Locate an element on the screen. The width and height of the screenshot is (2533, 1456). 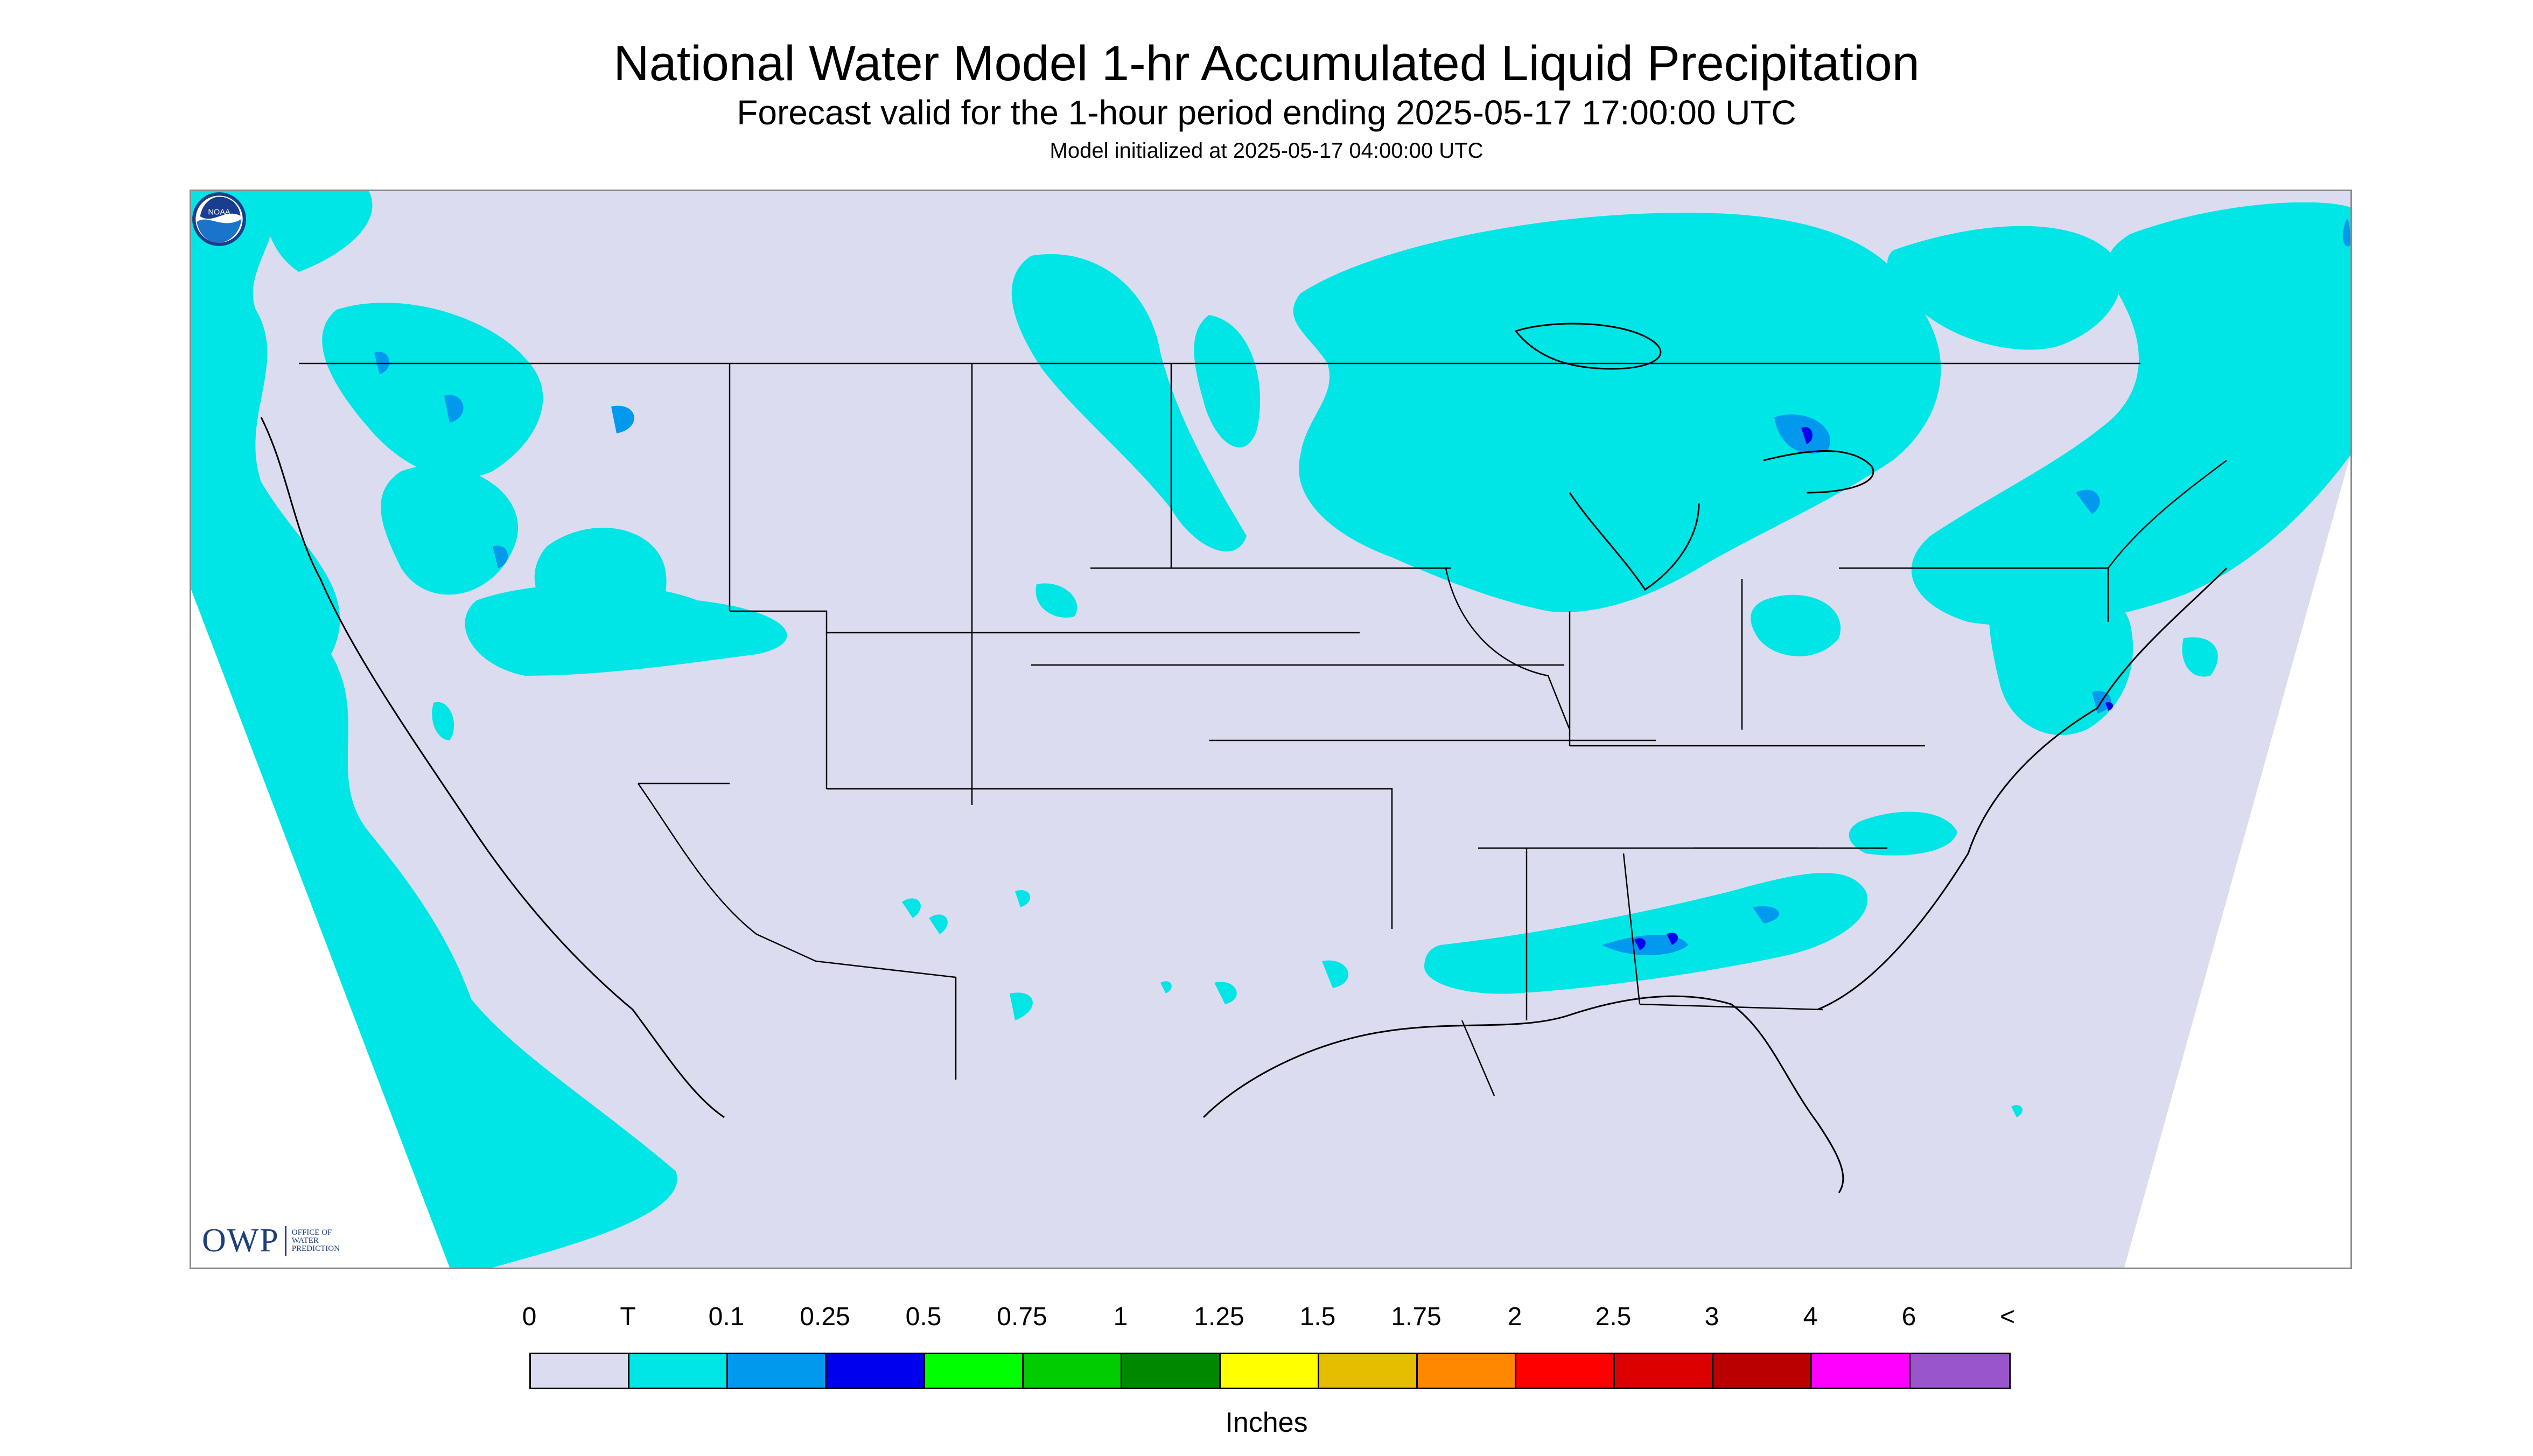
owp-logo: OWP OFFICE OF WATER PREDICTION is located at coordinates (284, 1241).